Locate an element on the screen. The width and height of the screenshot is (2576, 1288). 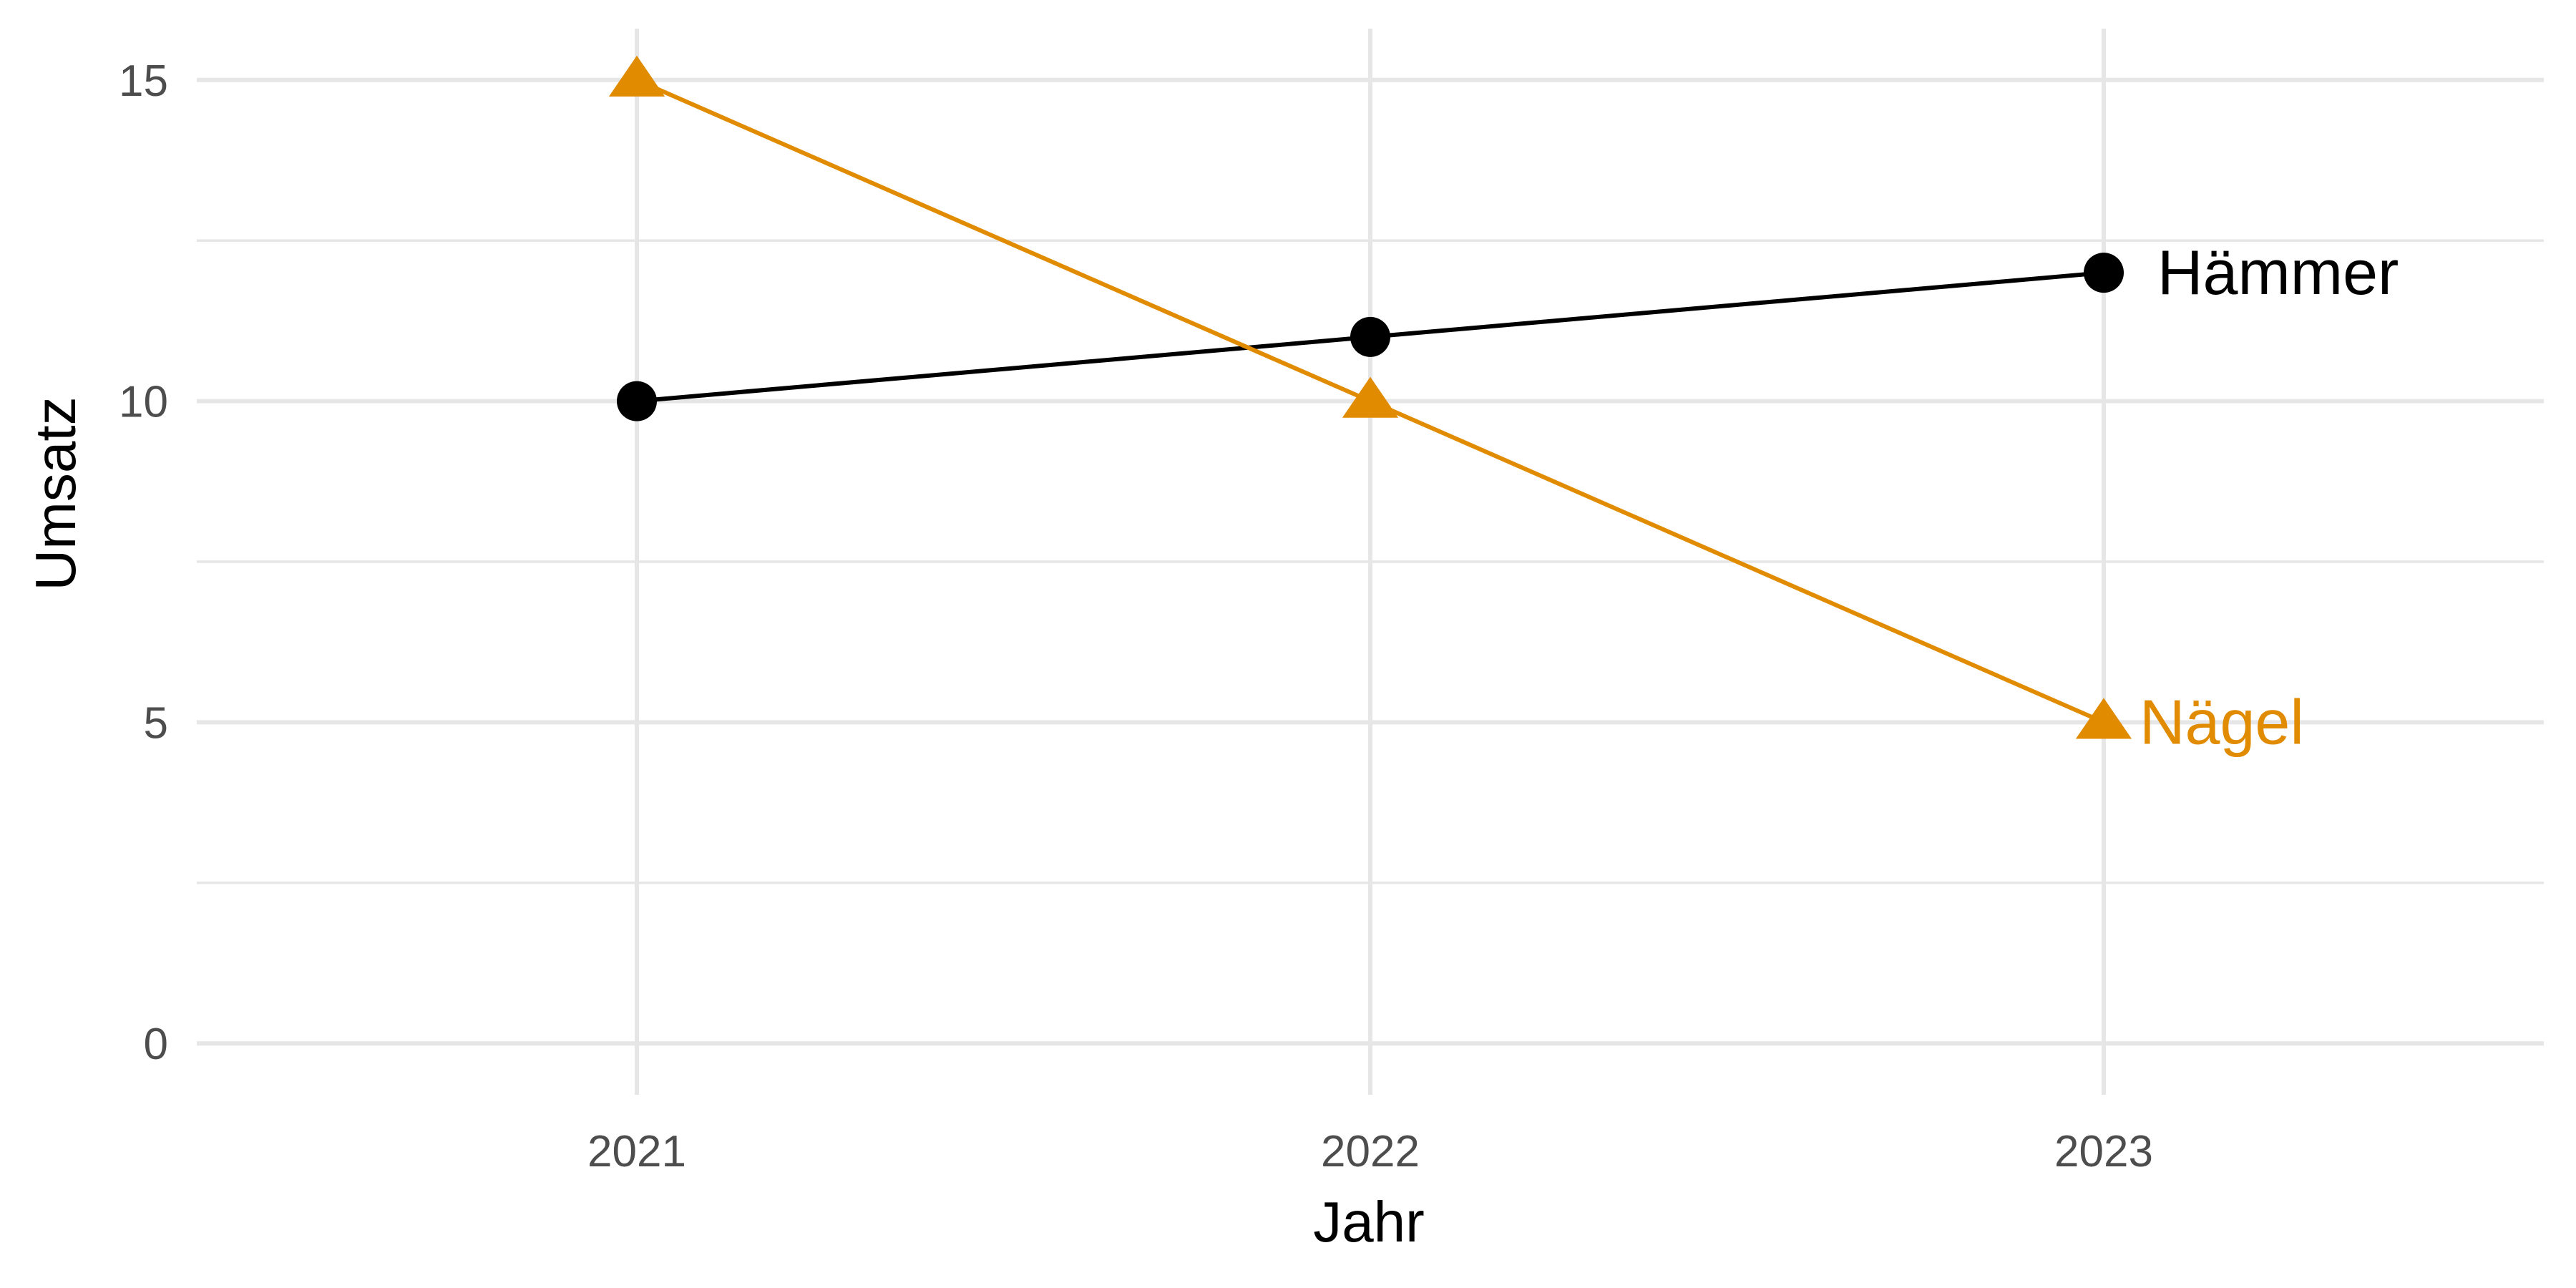
x-axis-tick-labels: 2021 2022 2023 is located at coordinates (1370, 1151).